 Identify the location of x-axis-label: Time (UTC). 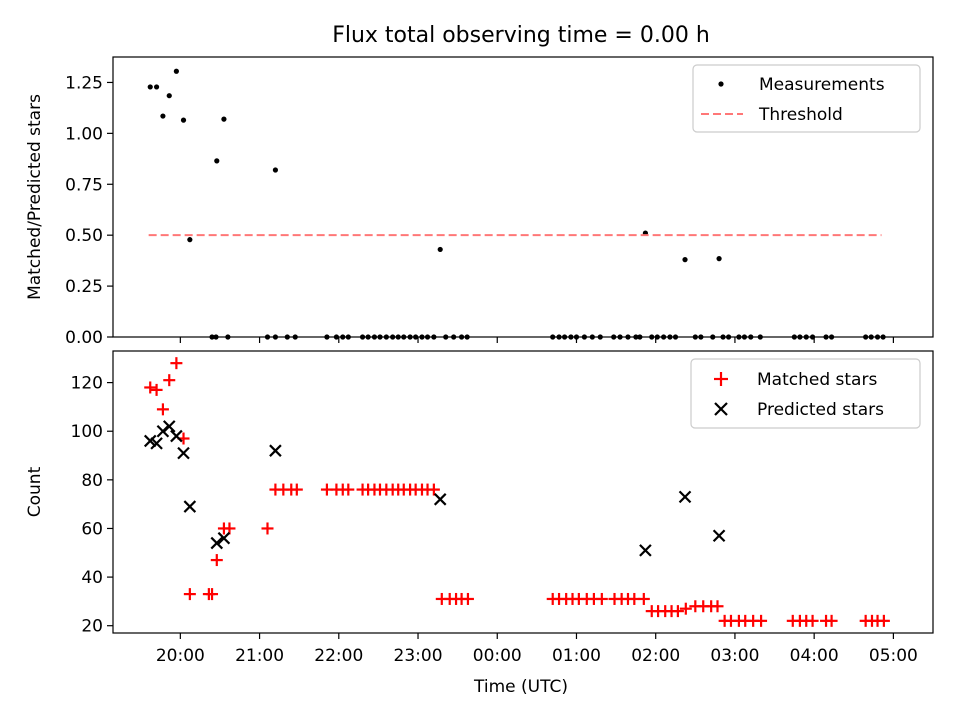
(520, 687).